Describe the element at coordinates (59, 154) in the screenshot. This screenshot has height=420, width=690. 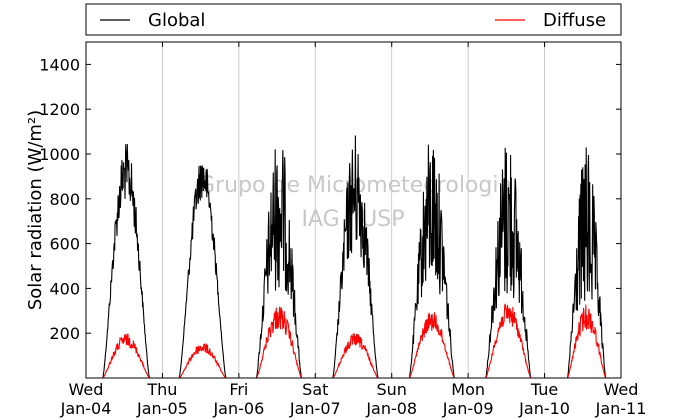
I see `y-tick-label: 1000` at that location.